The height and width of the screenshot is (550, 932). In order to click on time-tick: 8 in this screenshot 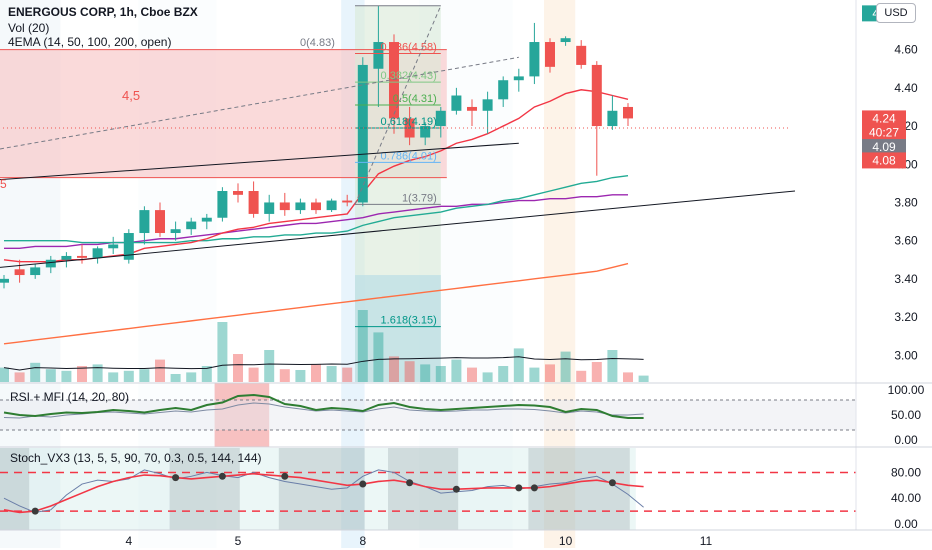, I will do `click(362, 541)`.